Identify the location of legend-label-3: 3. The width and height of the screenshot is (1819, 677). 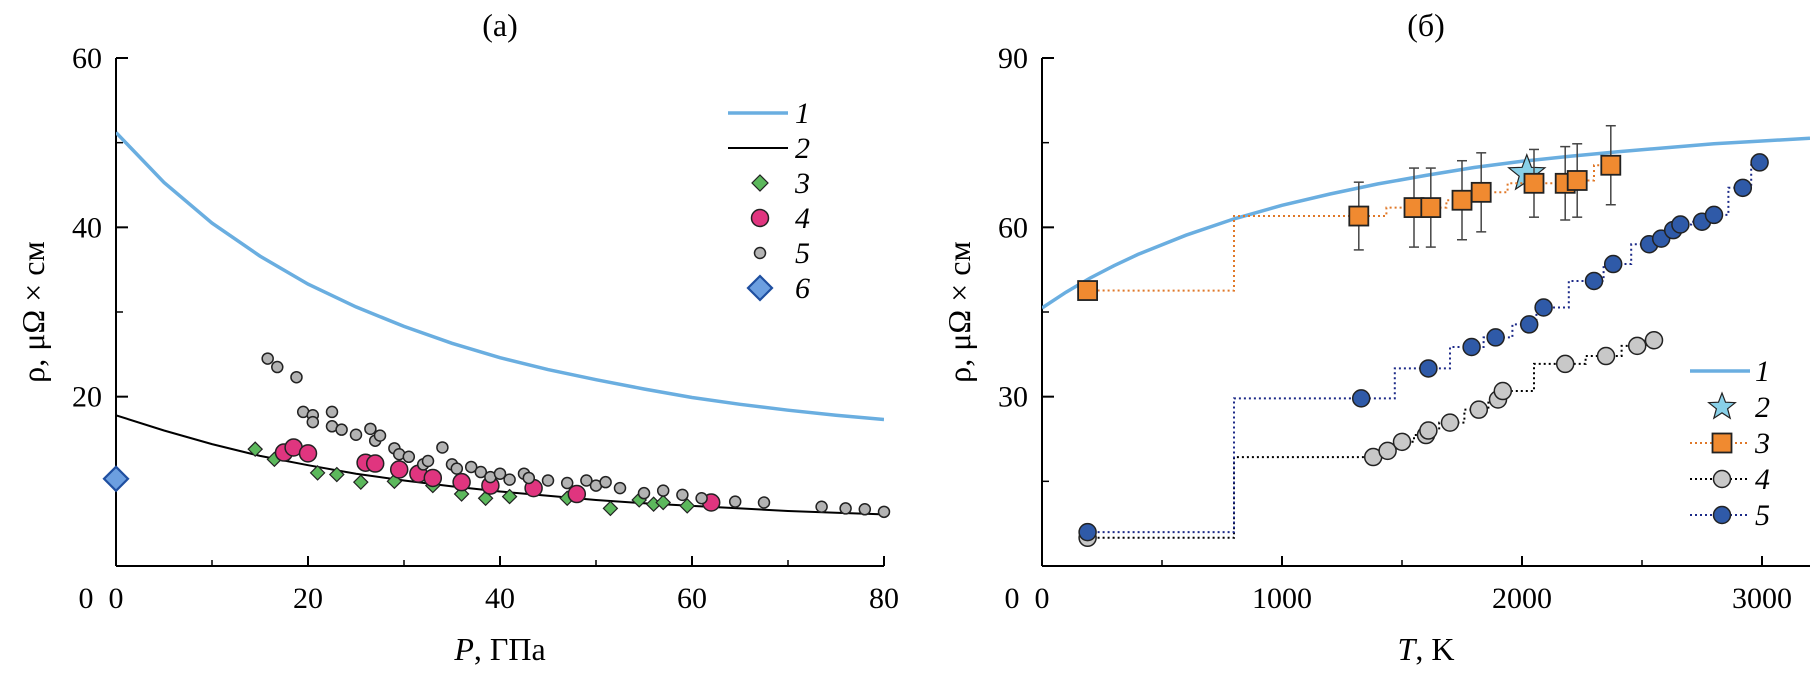
(1762, 443).